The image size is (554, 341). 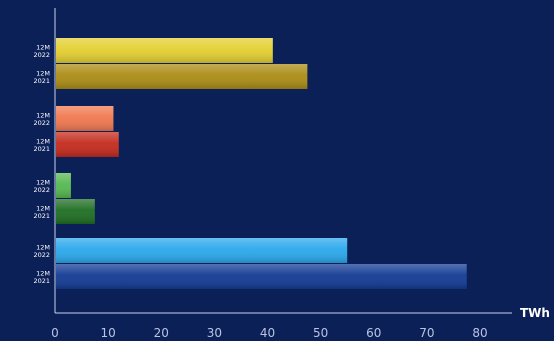 What do you see at coordinates (43, 183) in the screenshot?
I see `y-tick-period-2-0: 12M` at bounding box center [43, 183].